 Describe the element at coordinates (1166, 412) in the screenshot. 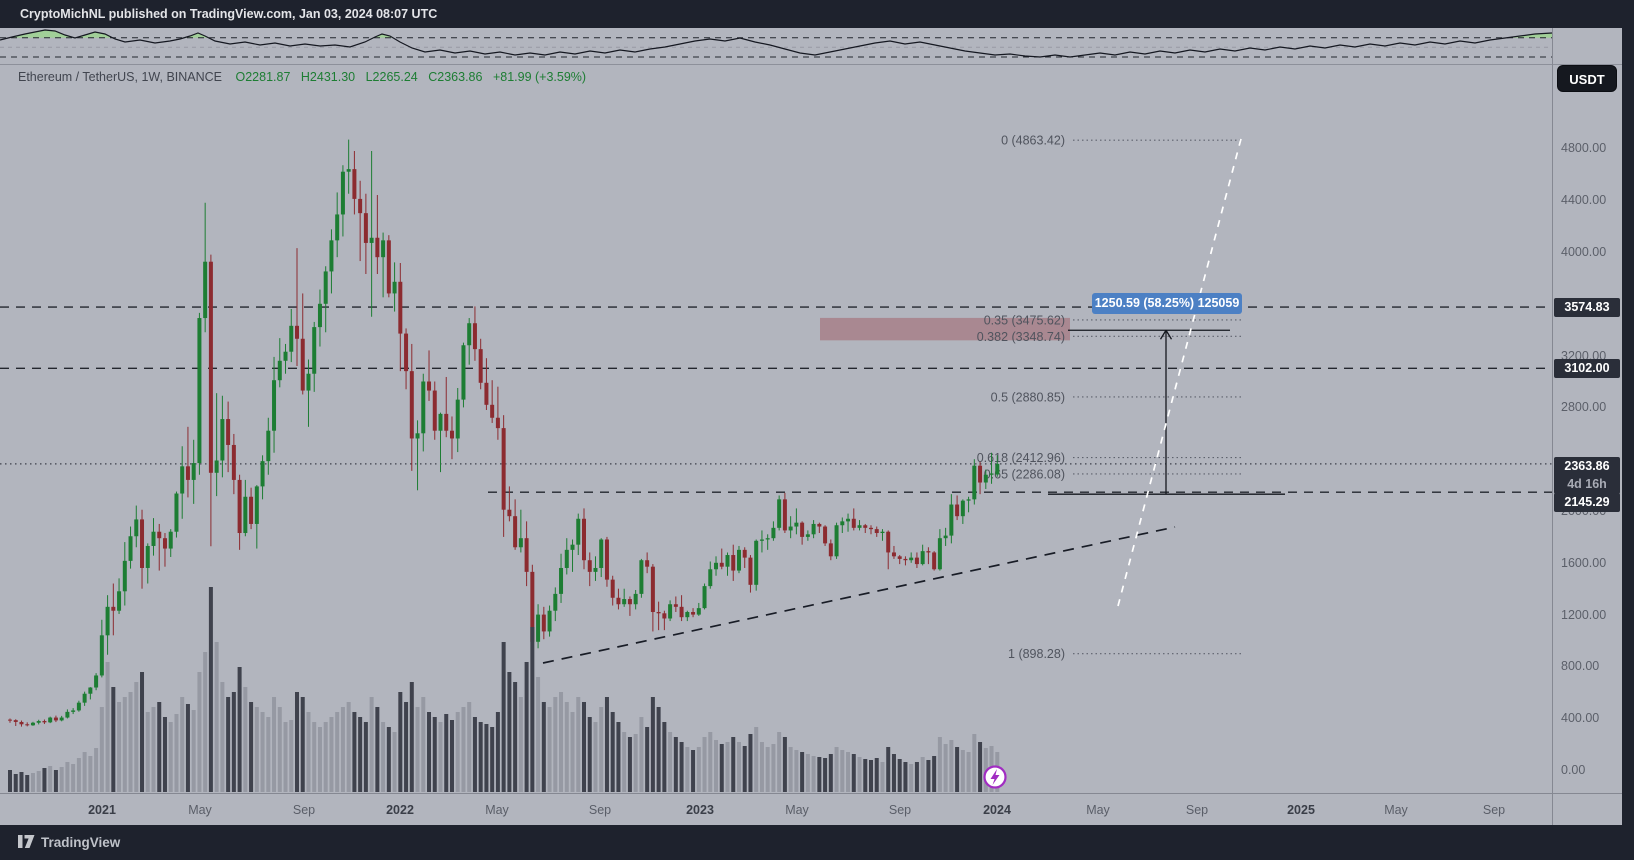

I see `price-range-tool` at that location.